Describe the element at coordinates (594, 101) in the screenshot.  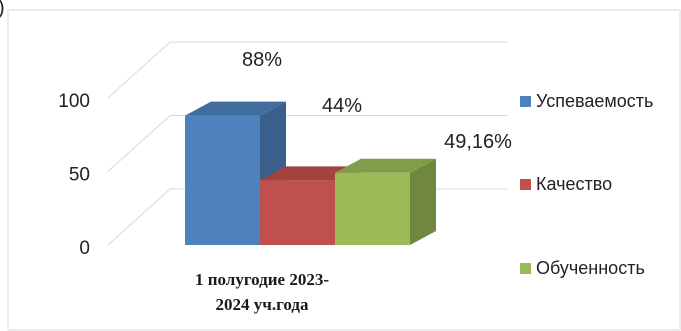
I see `legend-label: Успеваемость` at that location.